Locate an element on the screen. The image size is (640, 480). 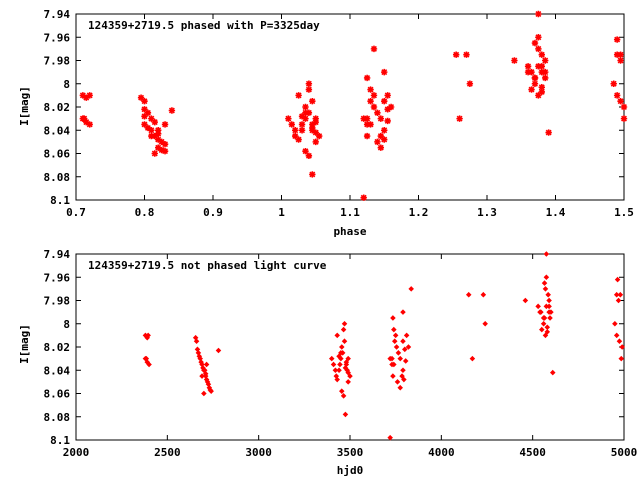
unphased-y-tick-label: 8.08 is located at coordinates (57, 417).